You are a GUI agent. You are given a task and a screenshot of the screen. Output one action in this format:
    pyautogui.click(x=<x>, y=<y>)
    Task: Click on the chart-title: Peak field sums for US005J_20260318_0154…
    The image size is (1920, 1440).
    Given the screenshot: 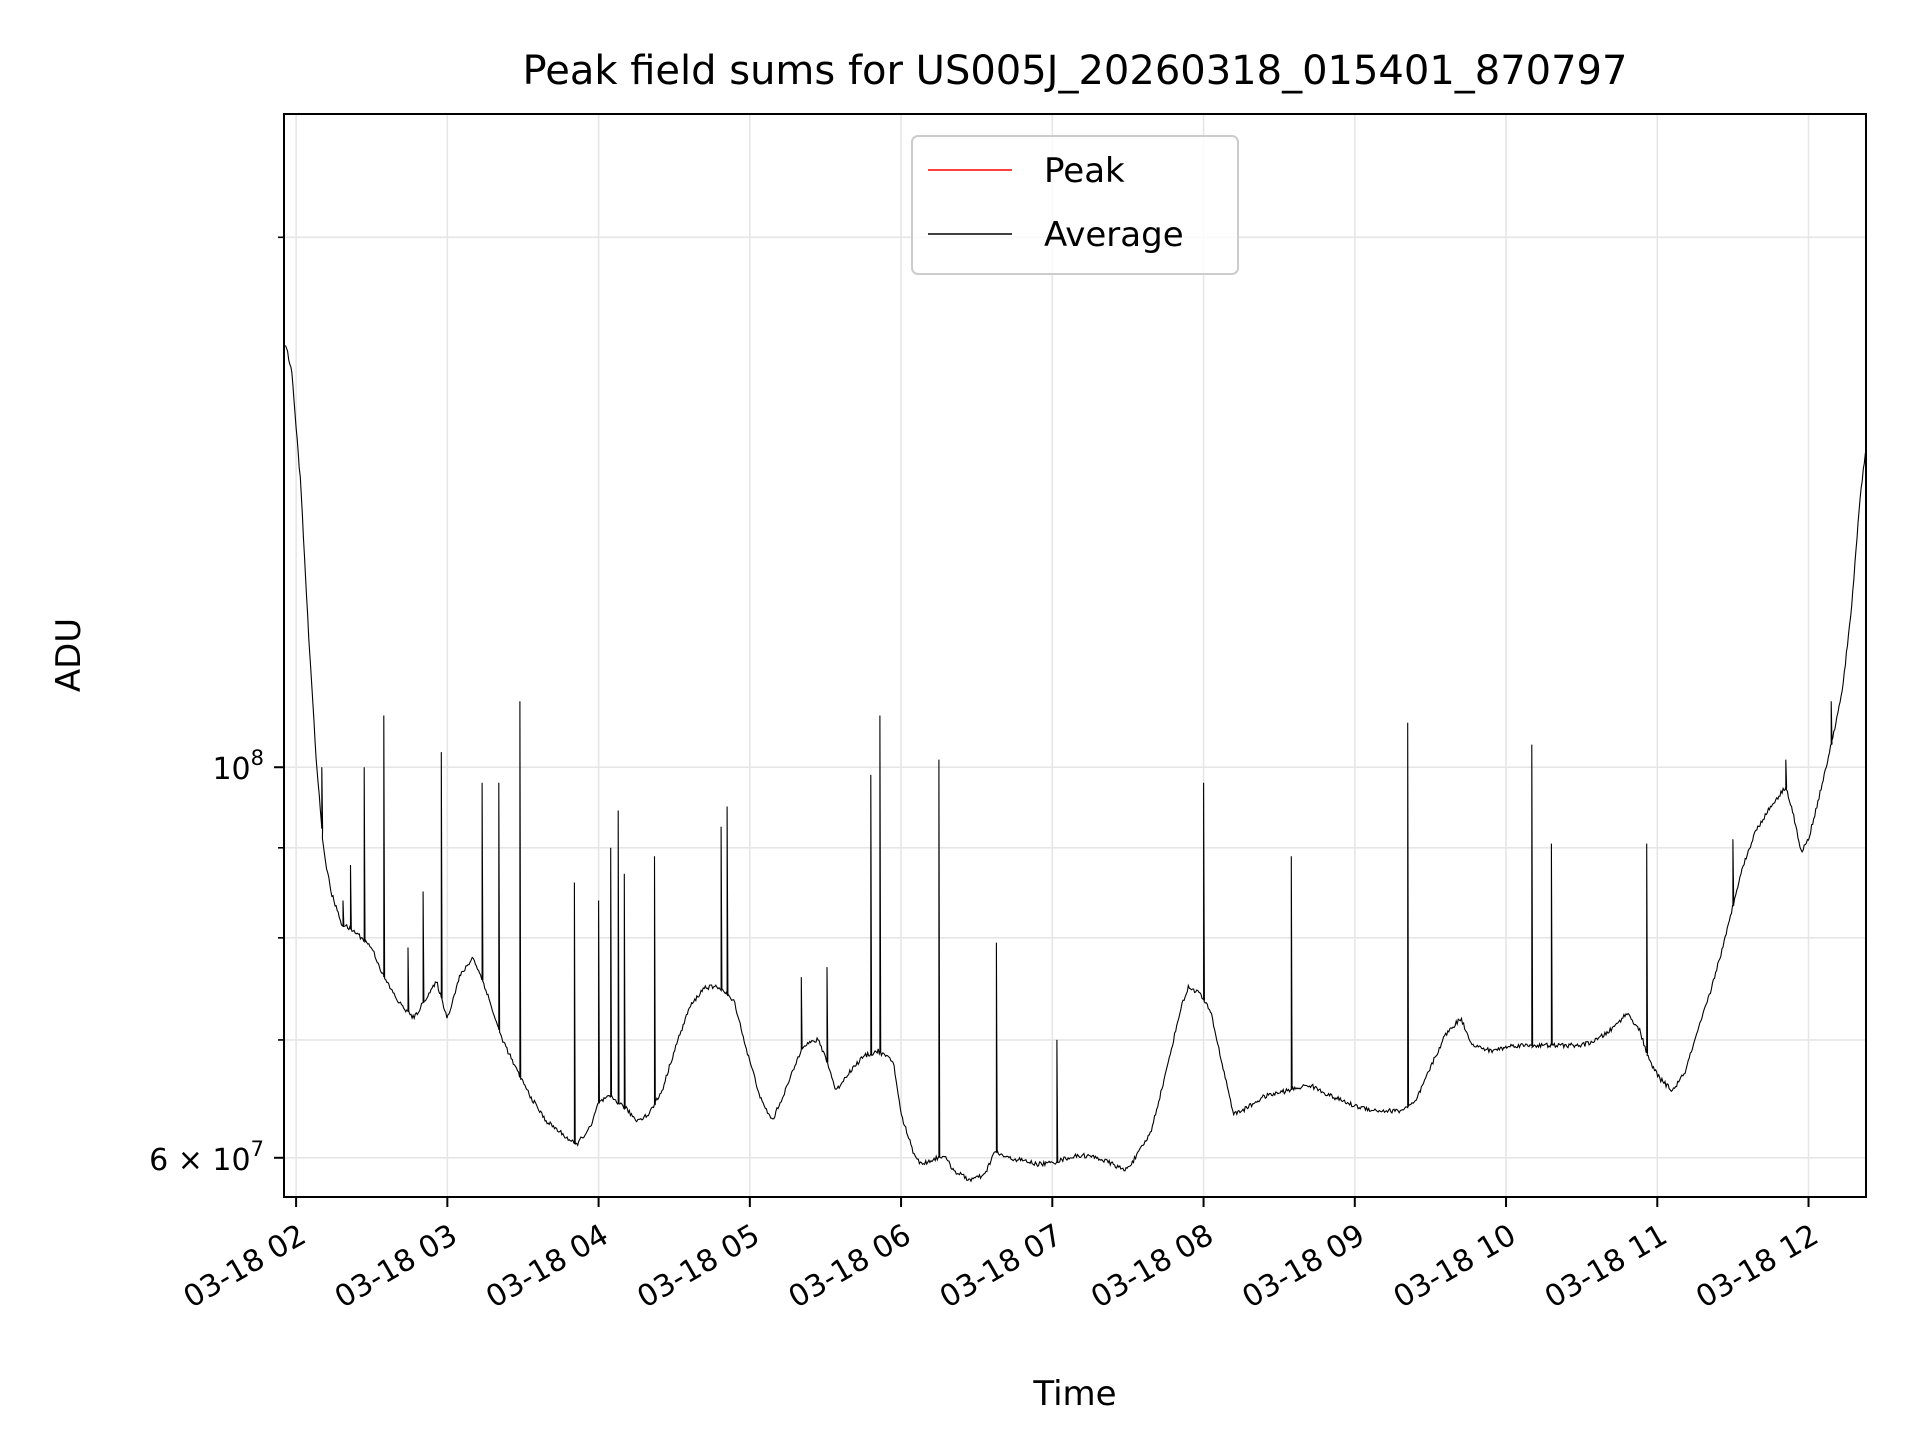 What is the action you would take?
    pyautogui.click(x=1075, y=71)
    